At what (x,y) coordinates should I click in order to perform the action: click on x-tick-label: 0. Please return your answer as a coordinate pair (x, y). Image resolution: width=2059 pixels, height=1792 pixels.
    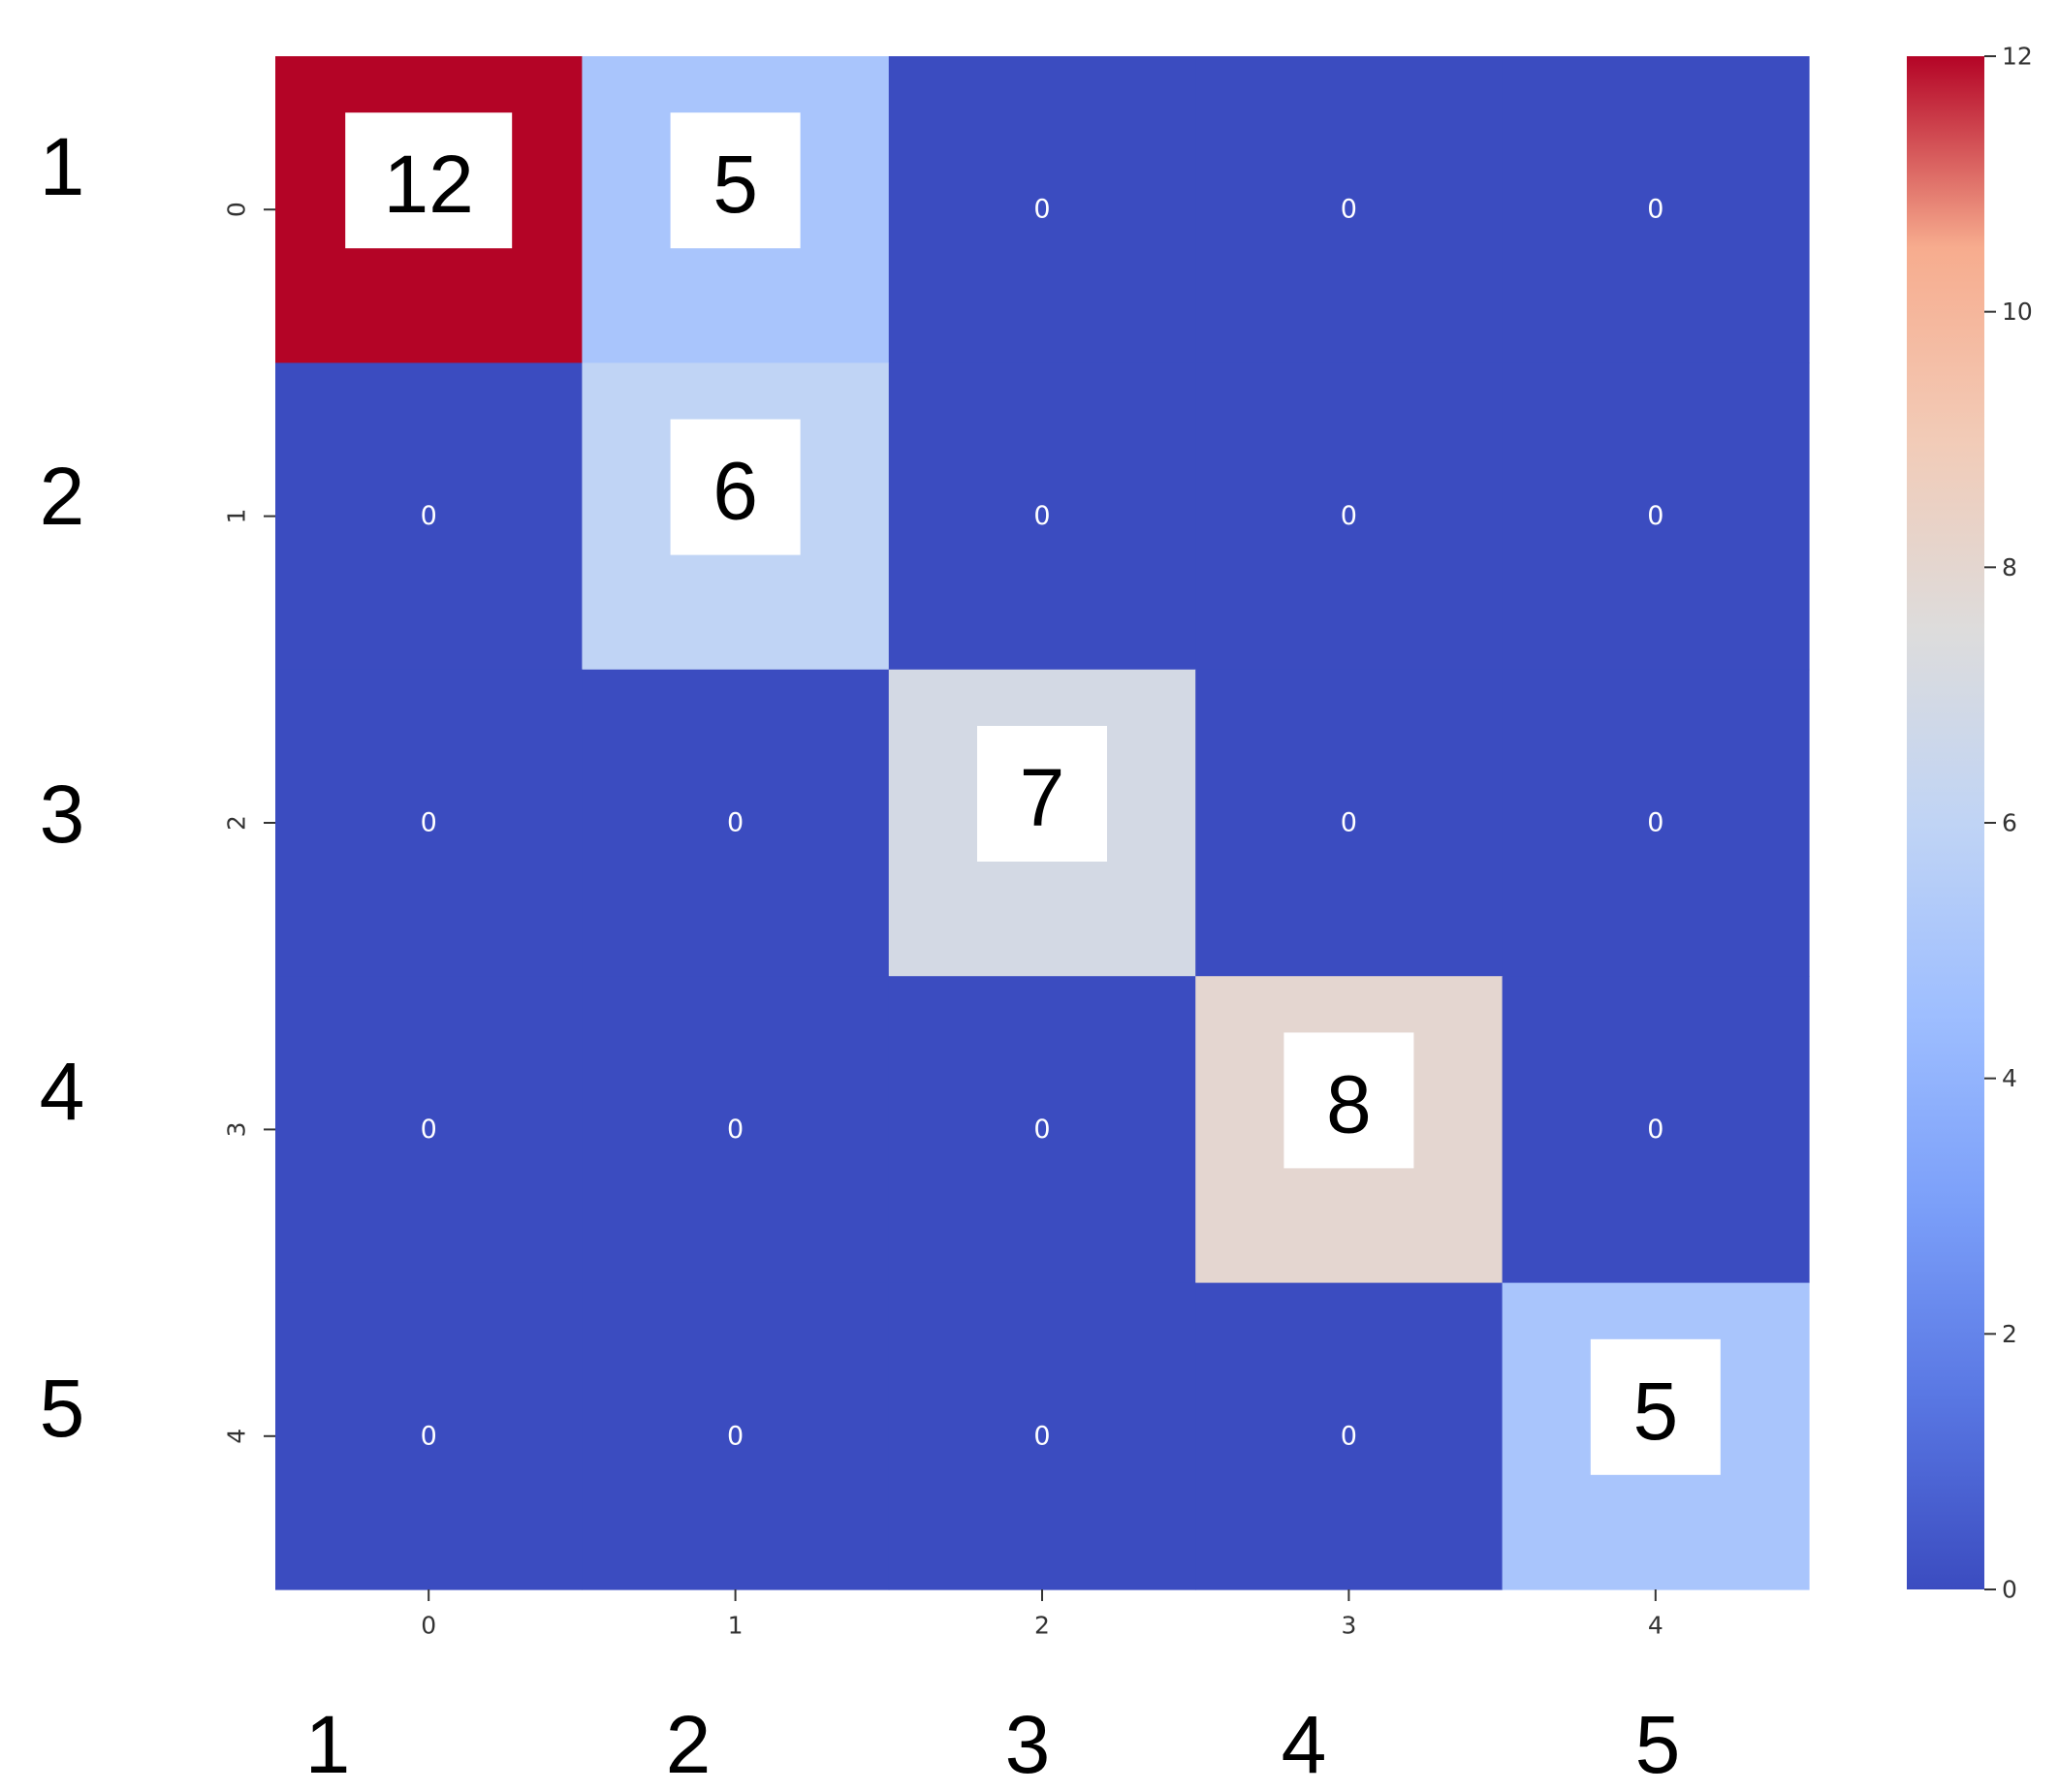
    Looking at the image, I should click on (428, 1626).